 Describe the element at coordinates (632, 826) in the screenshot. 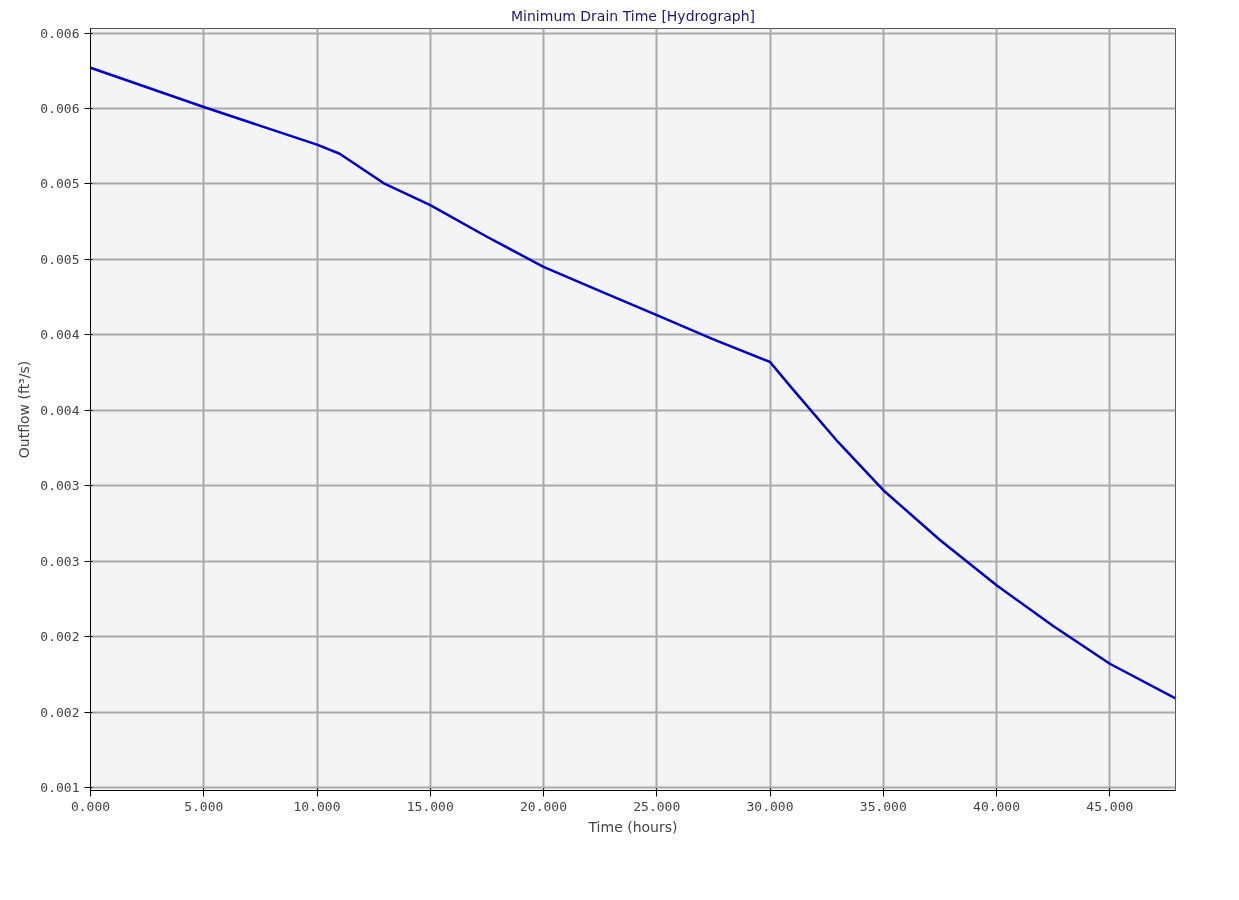

I see `x-axis-title: Time (hours)` at that location.